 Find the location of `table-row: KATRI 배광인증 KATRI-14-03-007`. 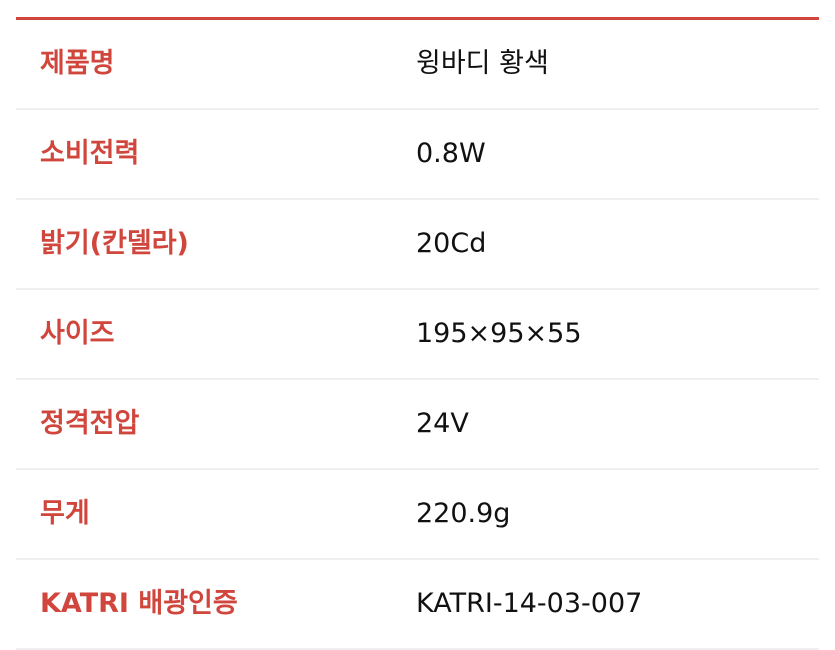

table-row: KATRI 배광인증 KATRI-14-03-007 is located at coordinates (417, 605).